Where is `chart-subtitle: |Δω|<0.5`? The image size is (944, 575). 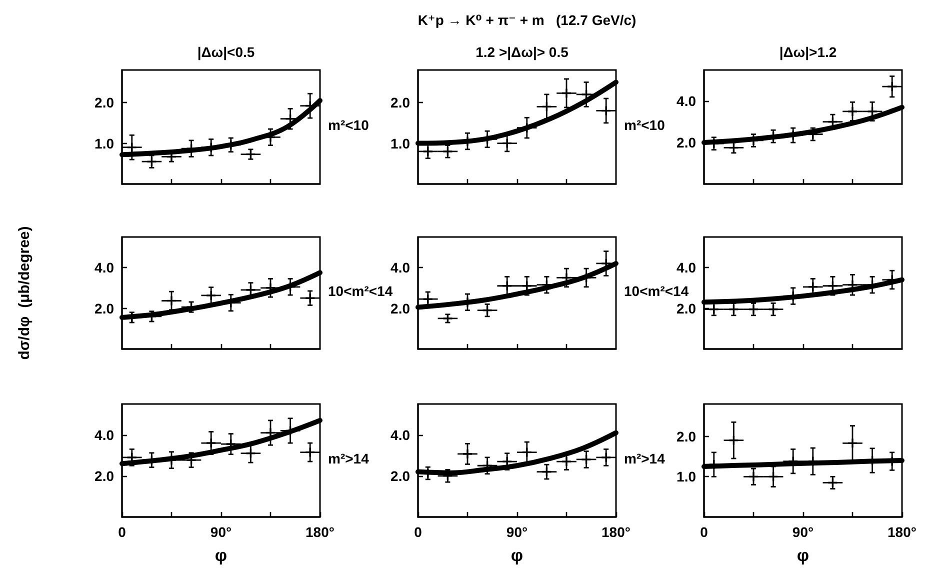
chart-subtitle: |Δω|<0.5 is located at coordinates (226, 52).